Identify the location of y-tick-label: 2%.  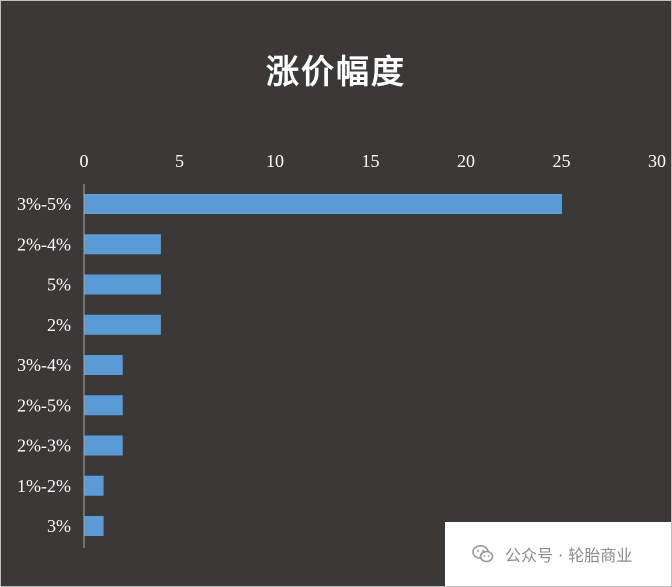
(59, 325).